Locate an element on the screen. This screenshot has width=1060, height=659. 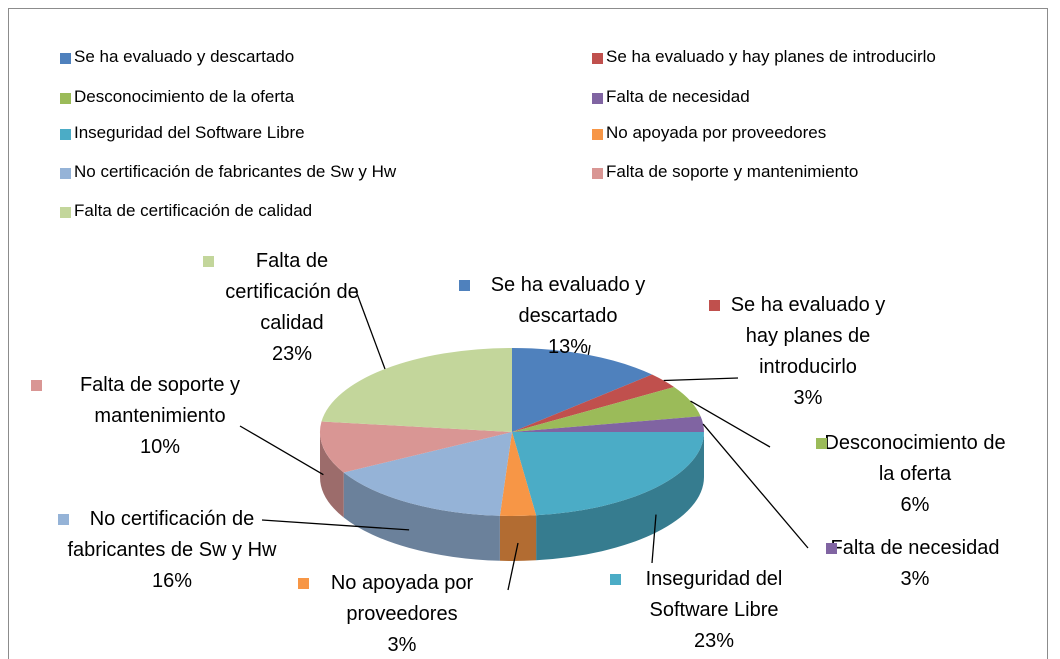
legend-label: Se ha evaluado y descartado is located at coordinates (184, 56).